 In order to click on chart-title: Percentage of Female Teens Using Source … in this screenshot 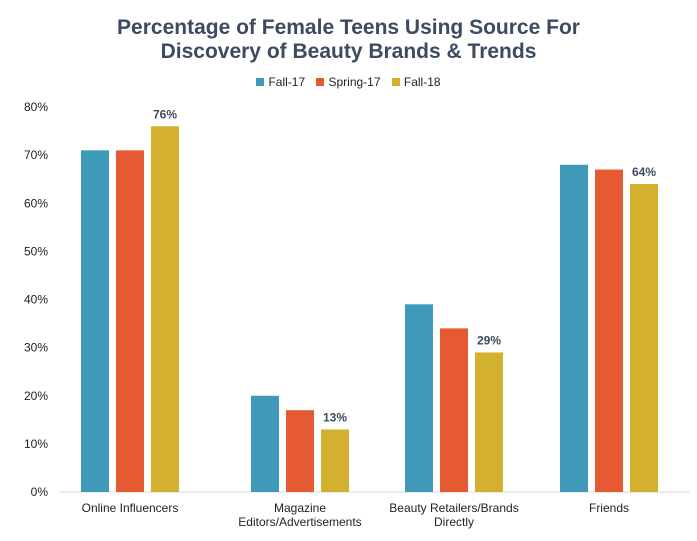, I will do `click(348, 40)`.